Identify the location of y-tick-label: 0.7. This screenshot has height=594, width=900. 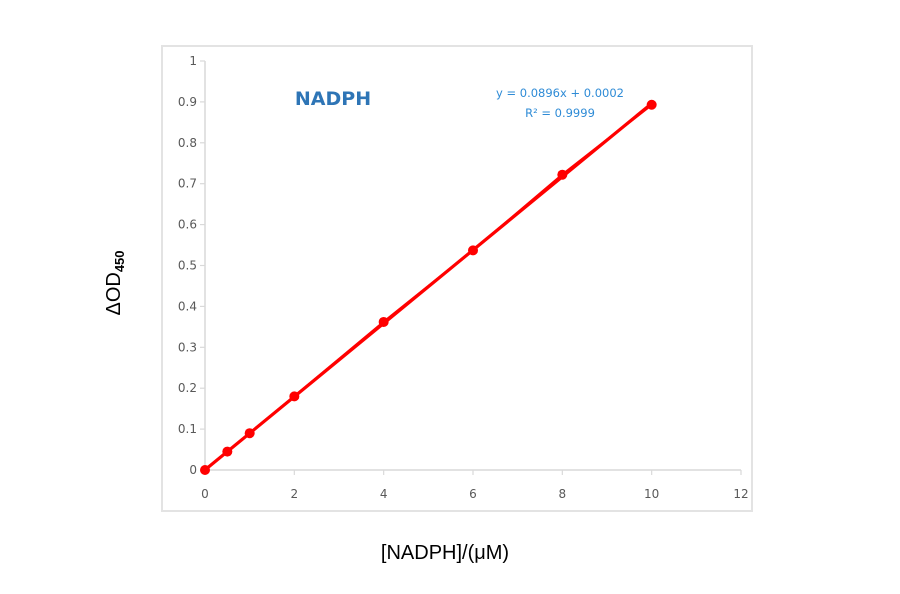
(187, 184).